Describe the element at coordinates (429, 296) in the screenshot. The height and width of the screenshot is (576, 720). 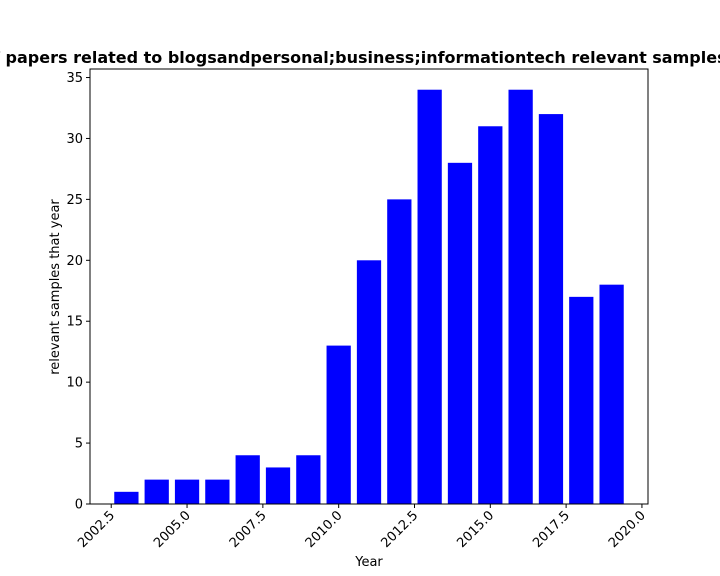
I see `bar-2013` at that location.